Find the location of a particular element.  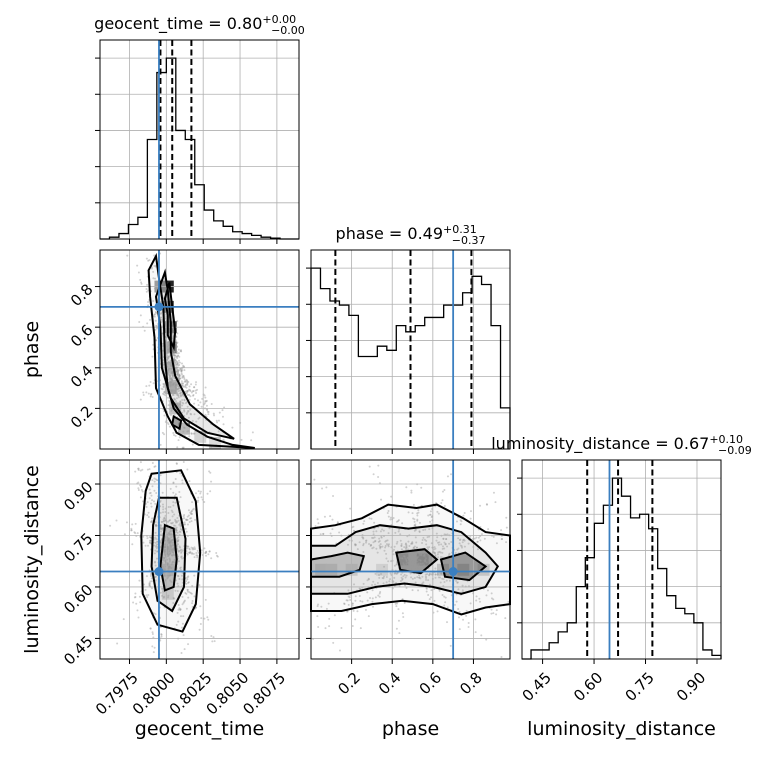

panel-frame is located at coordinates (199, 559).